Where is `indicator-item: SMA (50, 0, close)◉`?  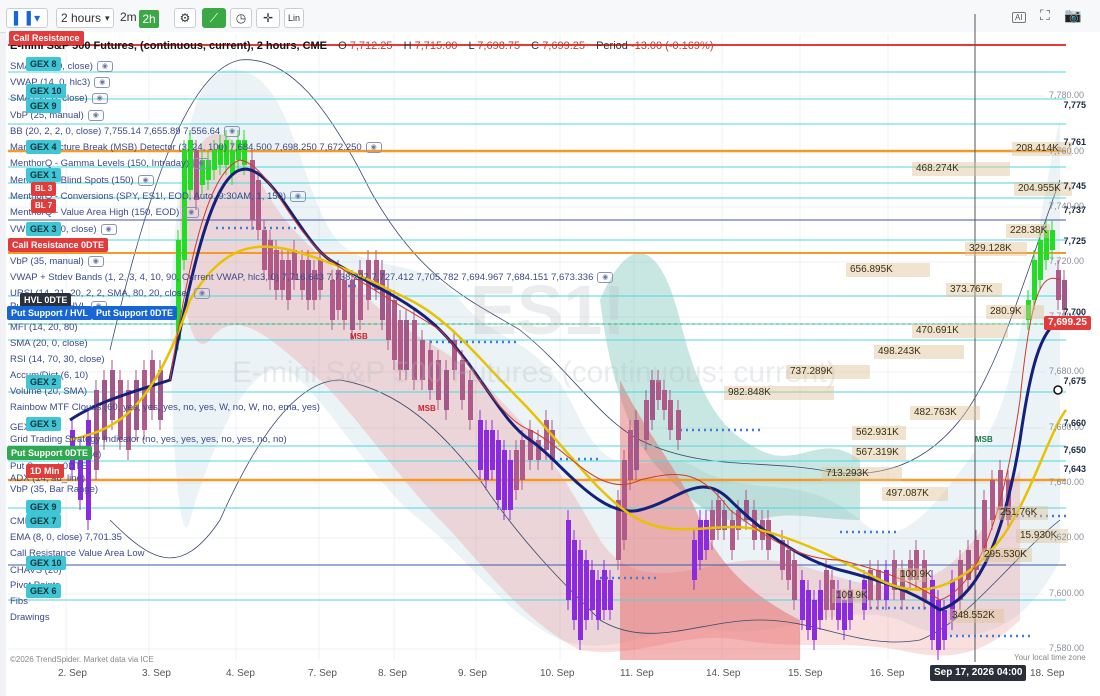 indicator-item: SMA (50, 0, close)◉ is located at coordinates (59, 99).